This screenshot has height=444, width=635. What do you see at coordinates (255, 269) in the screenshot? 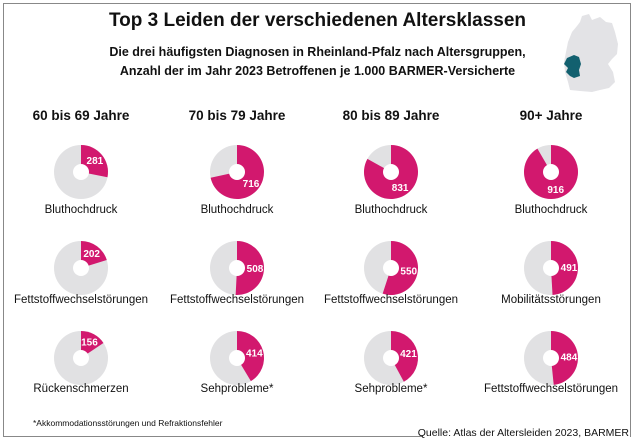
I see `data-label: 508` at bounding box center [255, 269].